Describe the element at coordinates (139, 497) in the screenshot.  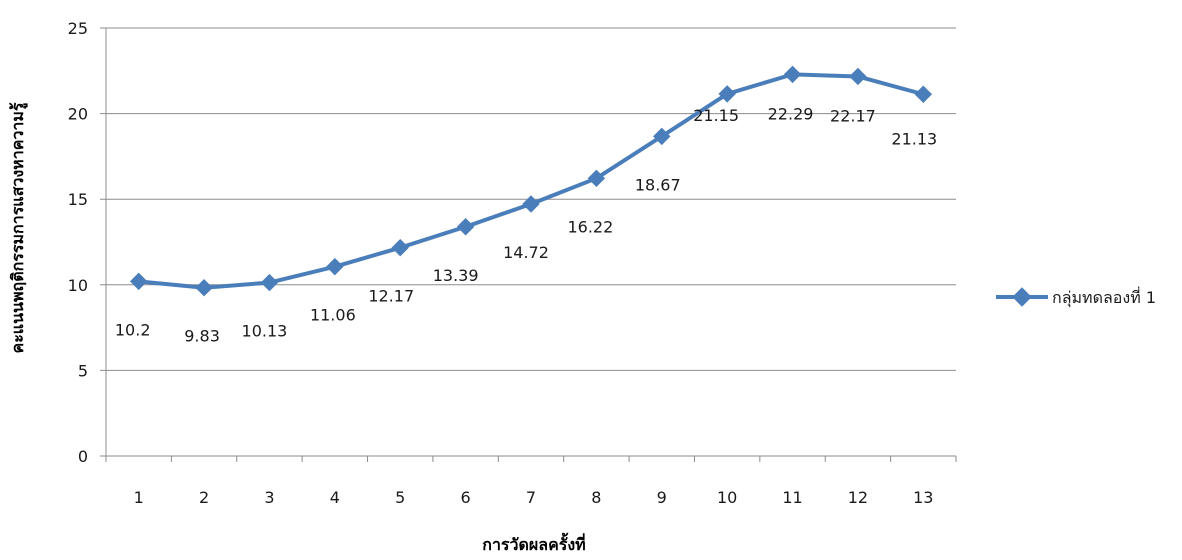
I see `x-tick-label-1: 1` at that location.